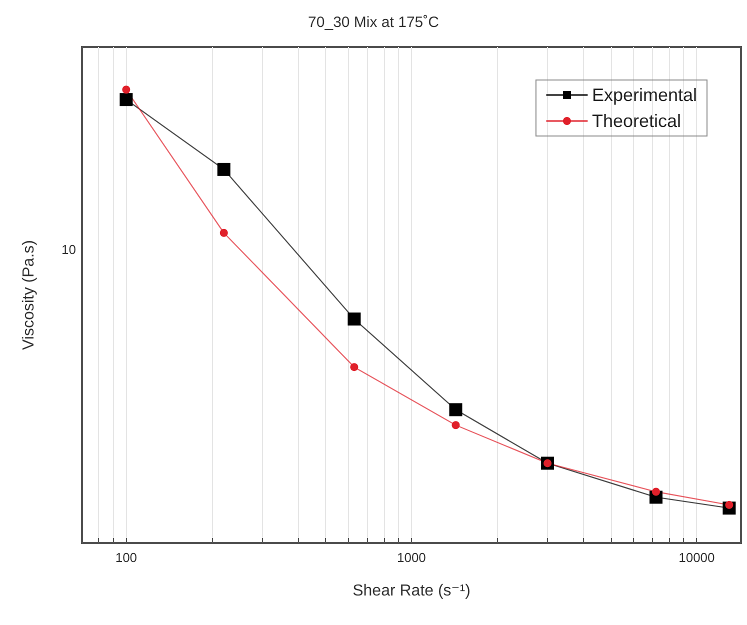 The image size is (747, 625). I want to click on x-tick-label: 100, so click(126, 557).